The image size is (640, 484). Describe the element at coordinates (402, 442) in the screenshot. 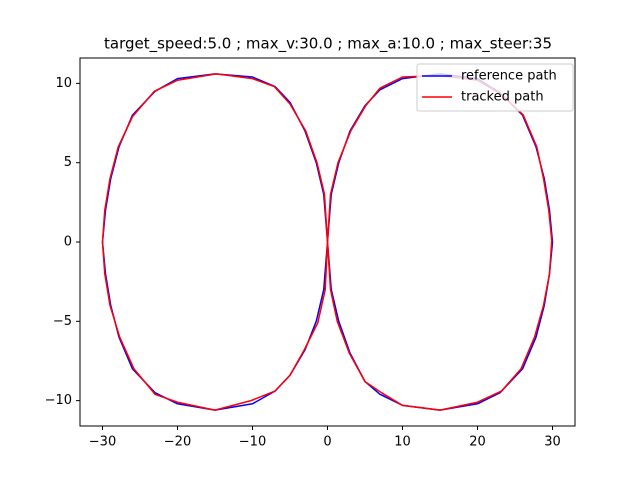

I see `x-tick-label: 10` at that location.